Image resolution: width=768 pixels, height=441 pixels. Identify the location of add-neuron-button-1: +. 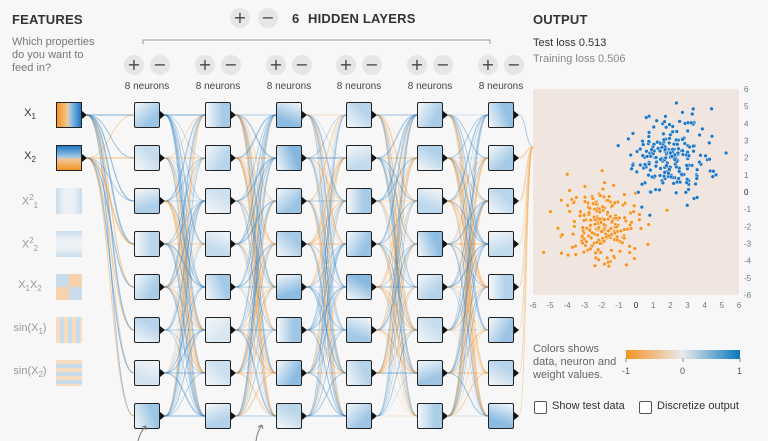
(205, 65).